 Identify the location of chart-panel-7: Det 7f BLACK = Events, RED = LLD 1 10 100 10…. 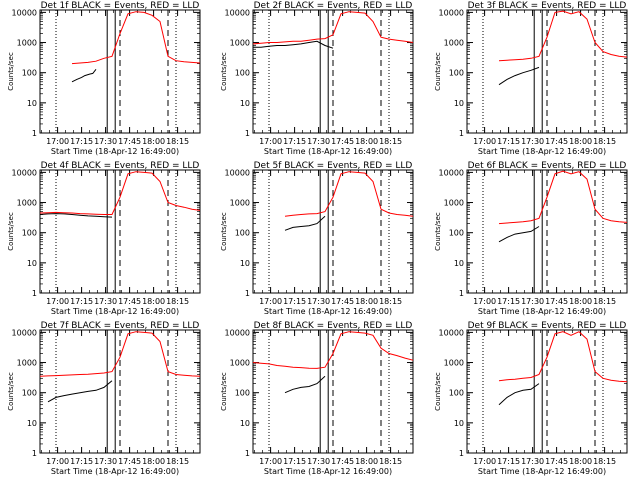
(104, 398).